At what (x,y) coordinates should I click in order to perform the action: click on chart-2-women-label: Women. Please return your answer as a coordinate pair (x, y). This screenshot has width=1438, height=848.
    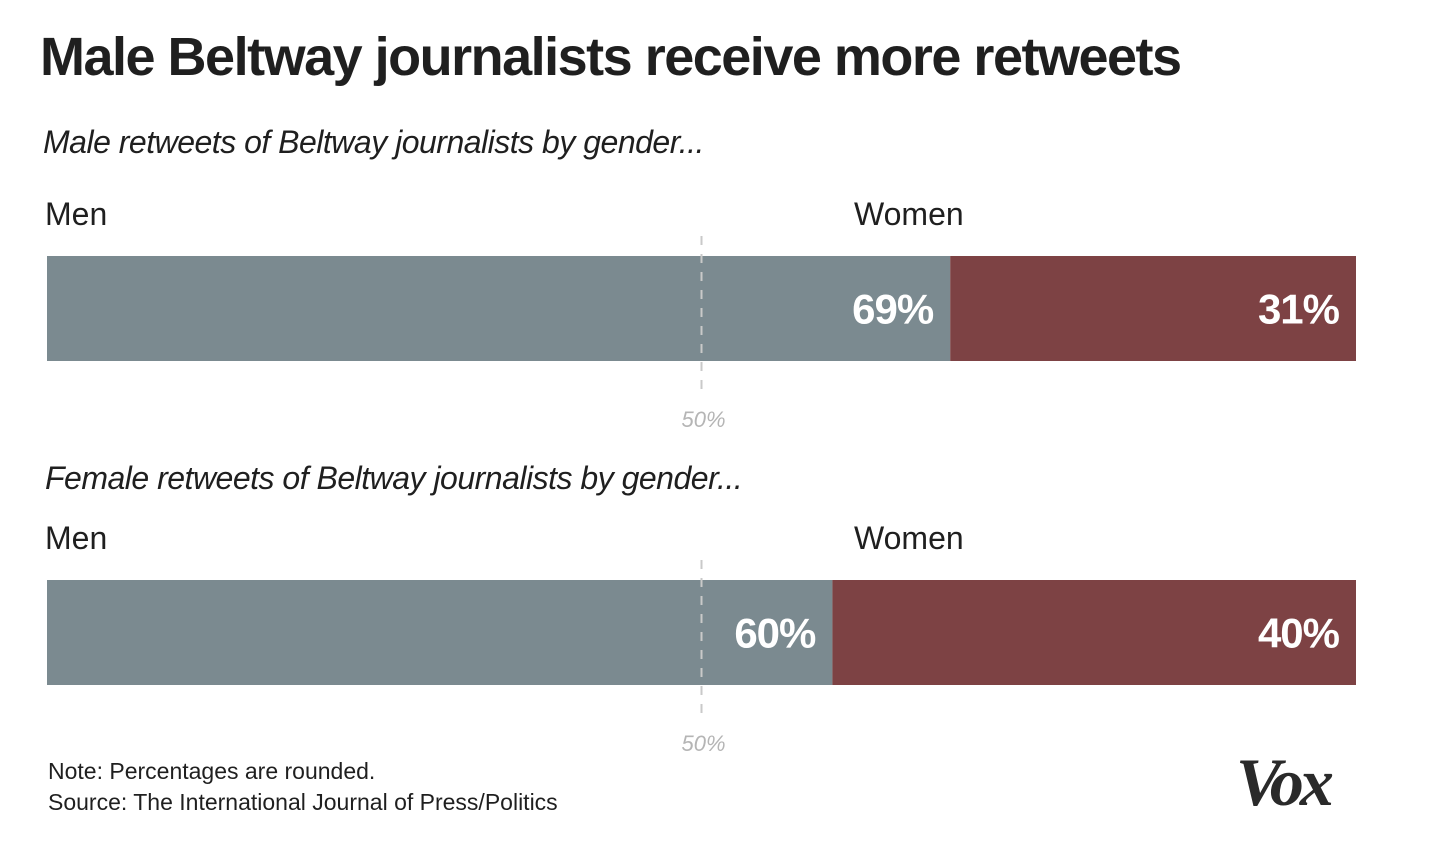
    Looking at the image, I should click on (909, 538).